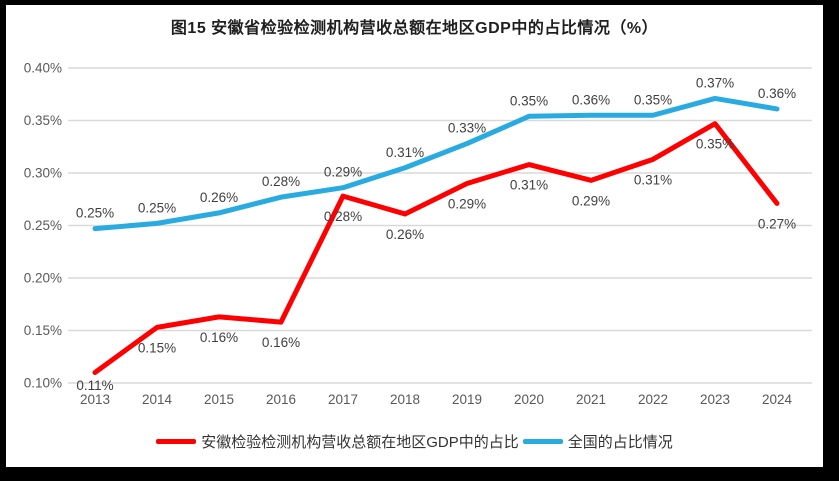 This screenshot has height=481, width=839. Describe the element at coordinates (715, 82) in the screenshot. I see `data-label: 0.37%` at that location.